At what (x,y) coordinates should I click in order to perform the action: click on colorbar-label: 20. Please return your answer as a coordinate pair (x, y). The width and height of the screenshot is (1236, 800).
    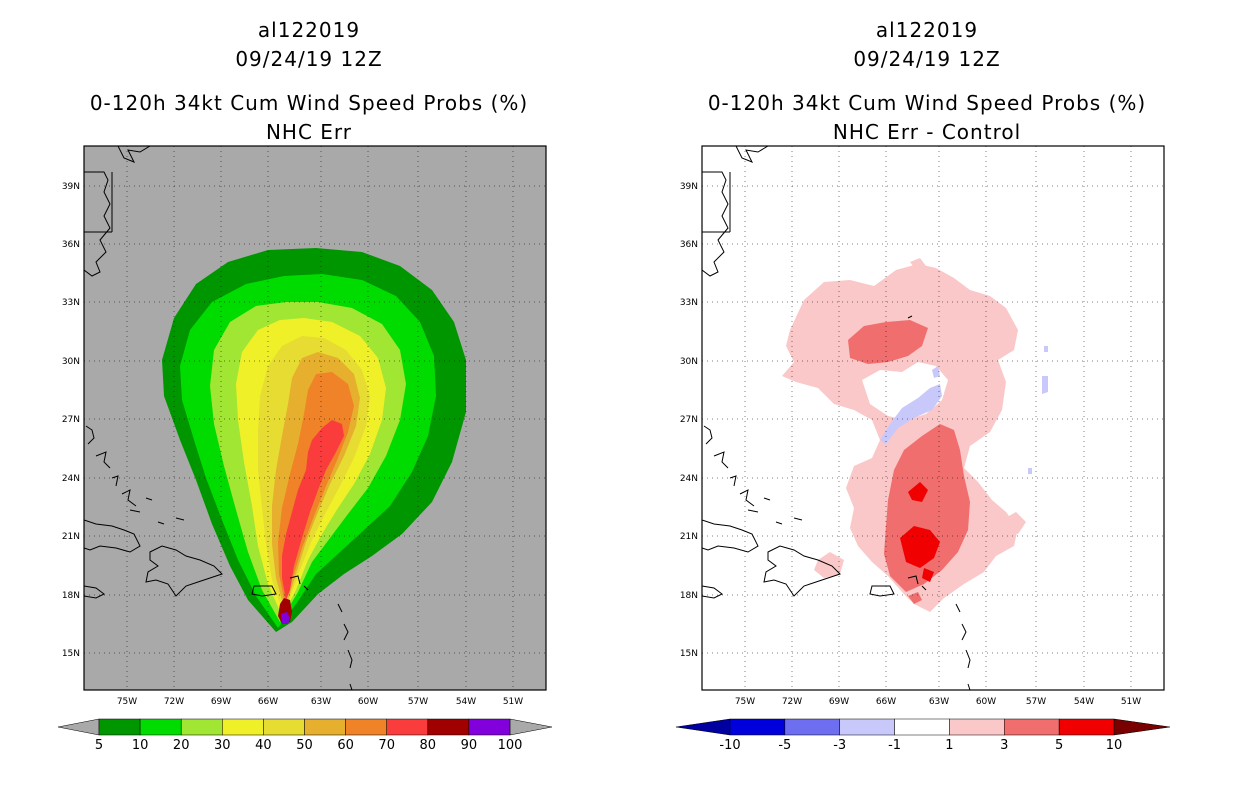
    Looking at the image, I should click on (181, 745).